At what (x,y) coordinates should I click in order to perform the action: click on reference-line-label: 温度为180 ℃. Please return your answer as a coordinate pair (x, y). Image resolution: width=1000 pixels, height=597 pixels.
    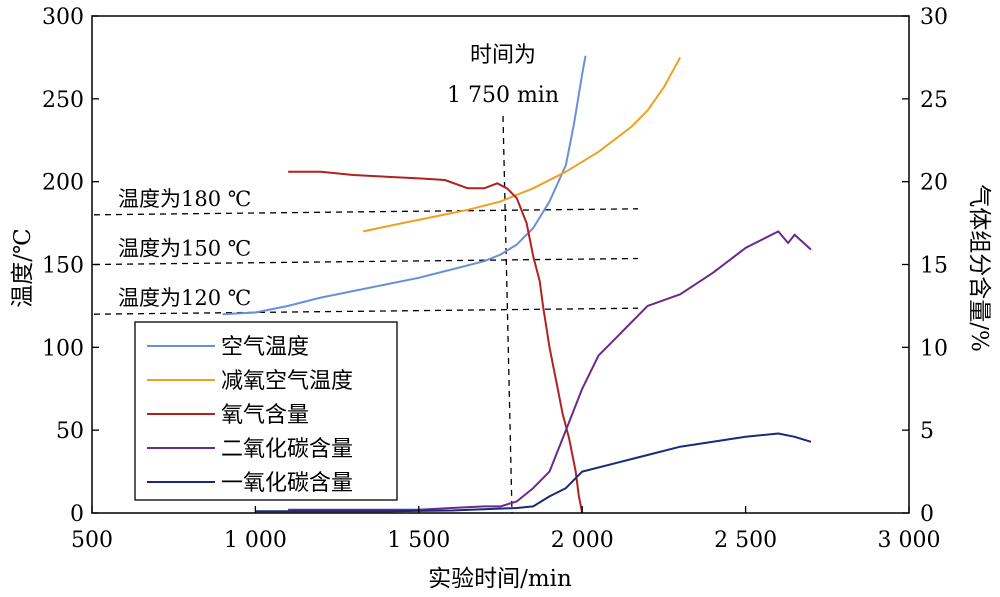
    Looking at the image, I should click on (184, 199).